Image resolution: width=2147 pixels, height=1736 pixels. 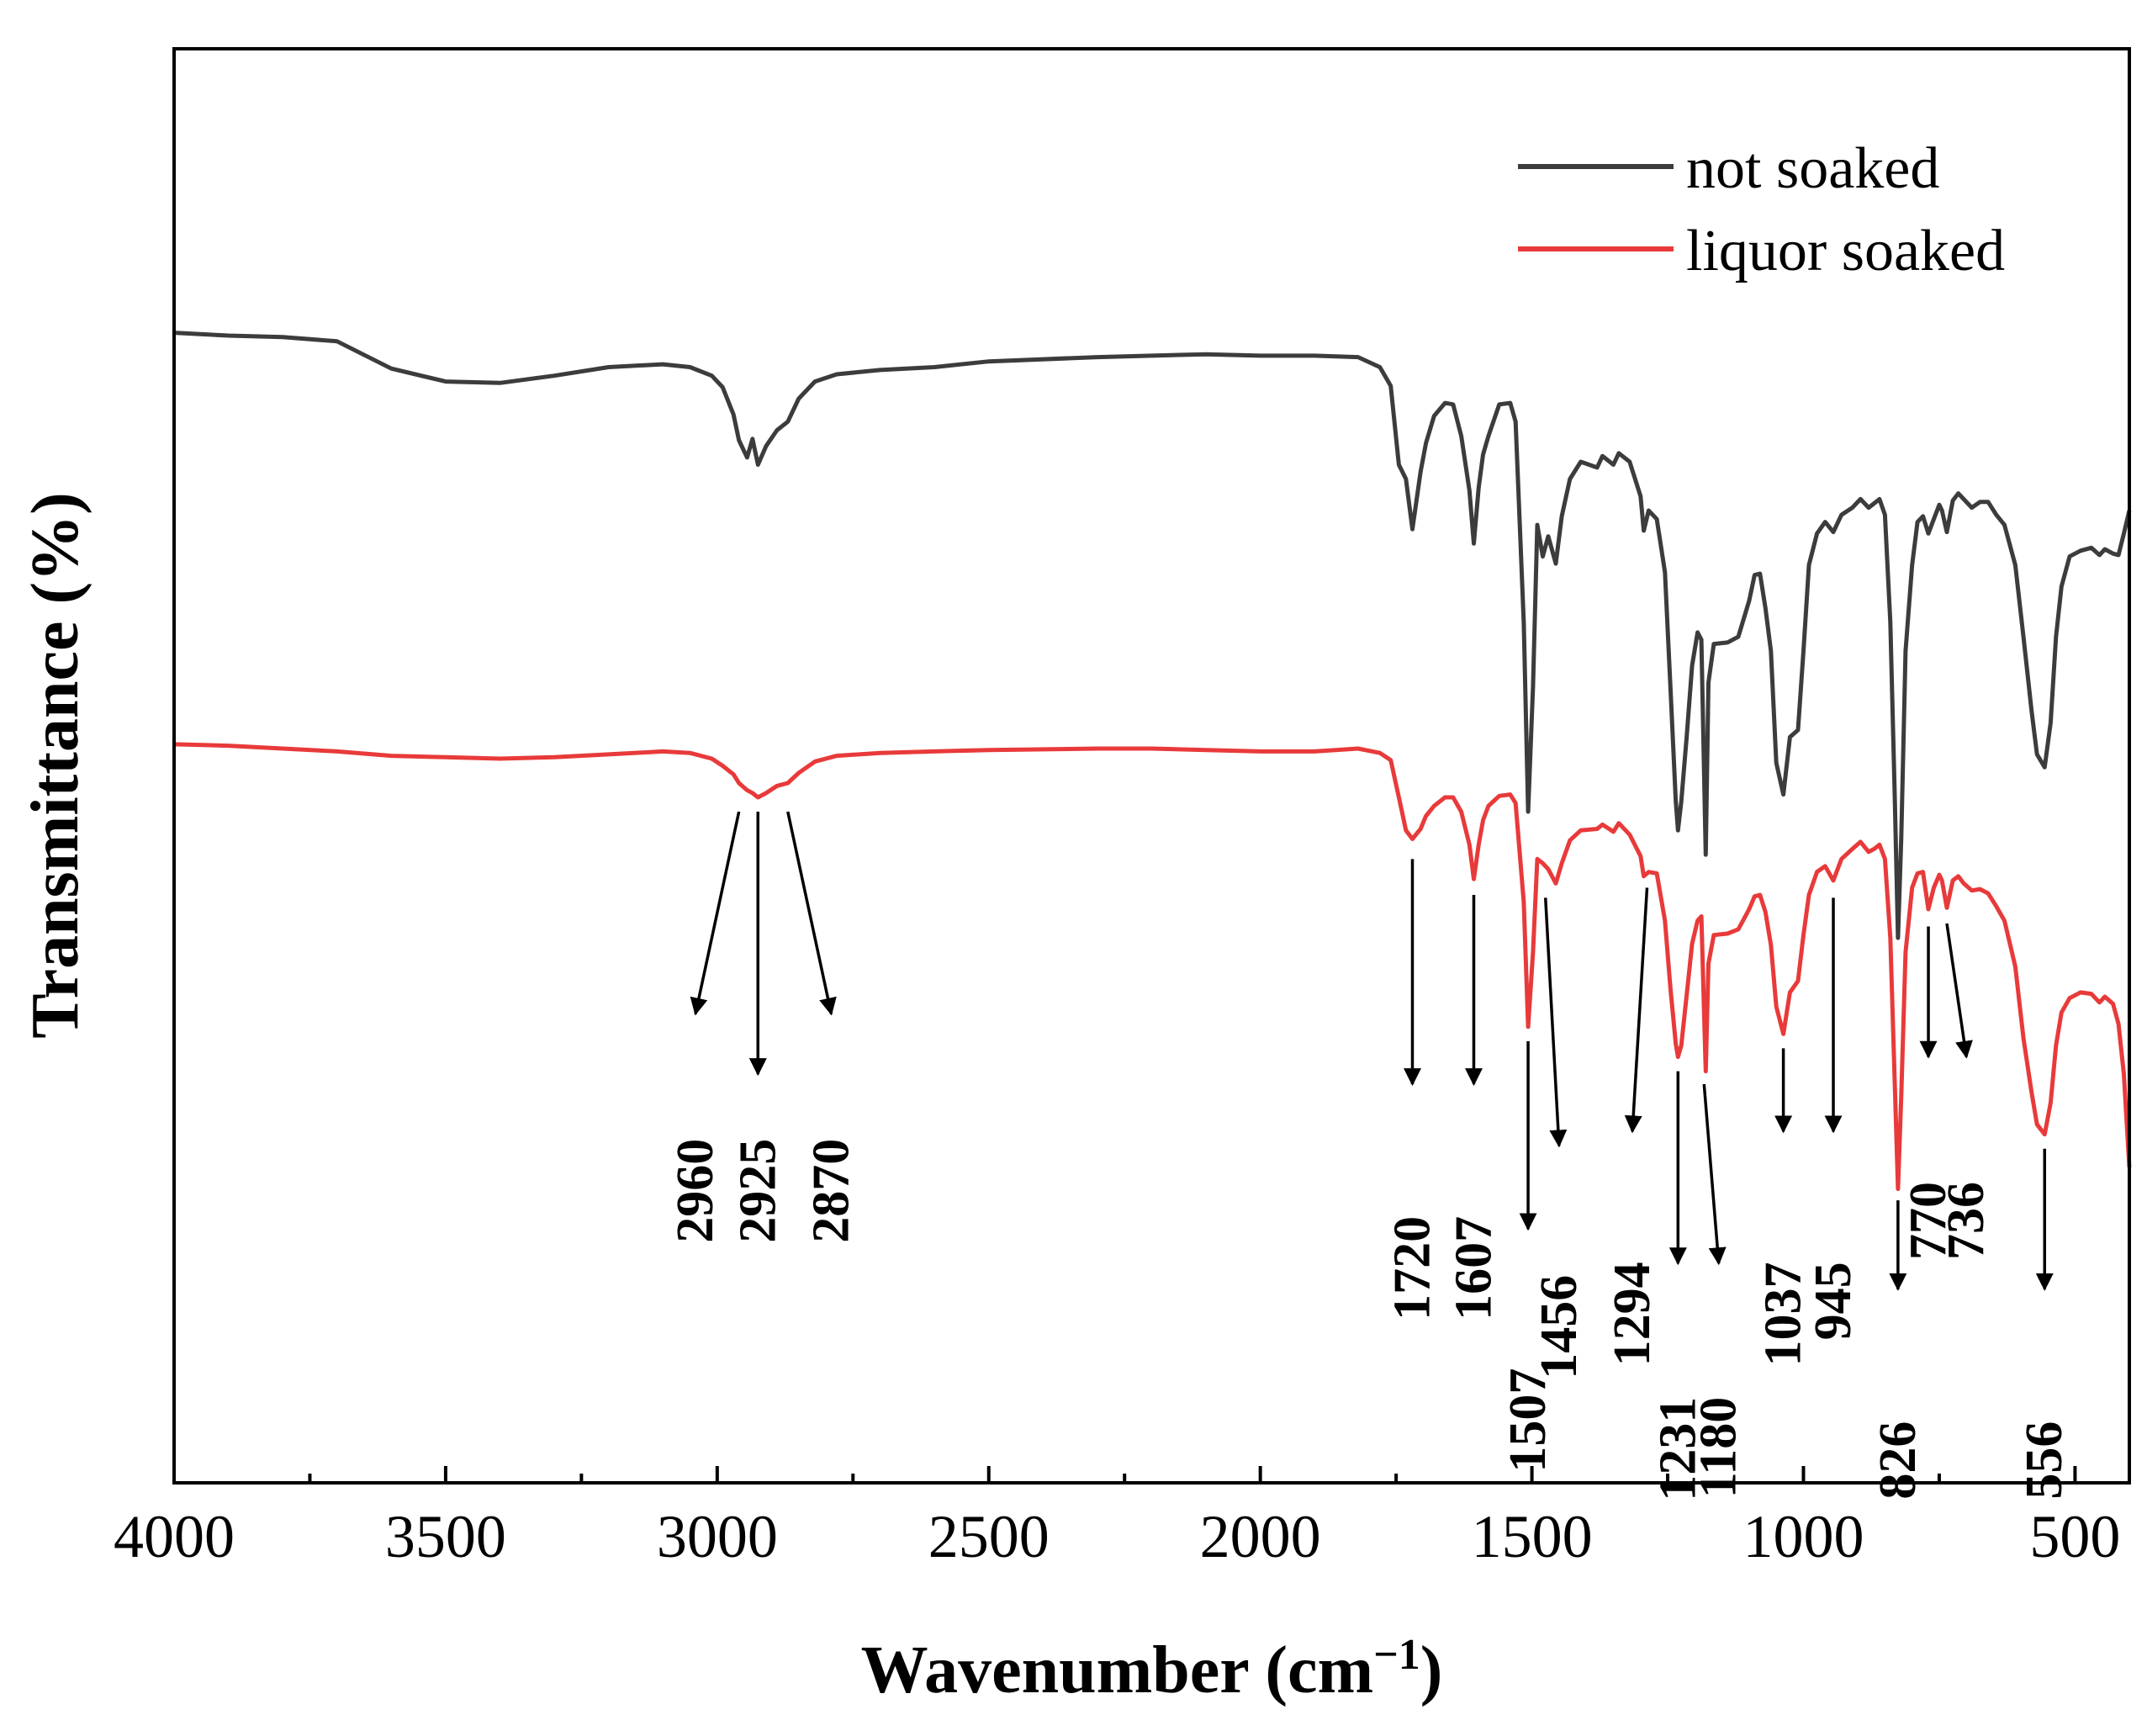 What do you see at coordinates (1928, 1221) in the screenshot?
I see `peak-label-770: 770` at bounding box center [1928, 1221].